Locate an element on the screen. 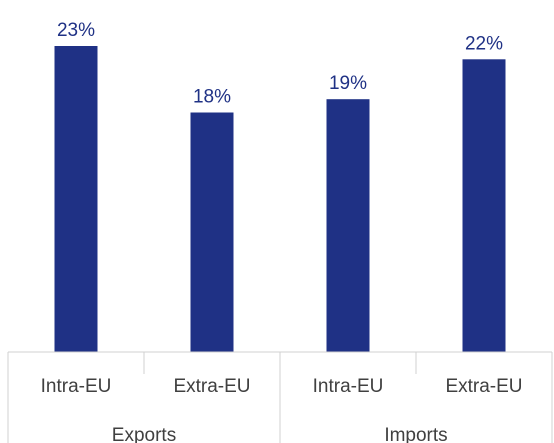 The image size is (554, 443). value-label-4: 22% is located at coordinates (484, 43).